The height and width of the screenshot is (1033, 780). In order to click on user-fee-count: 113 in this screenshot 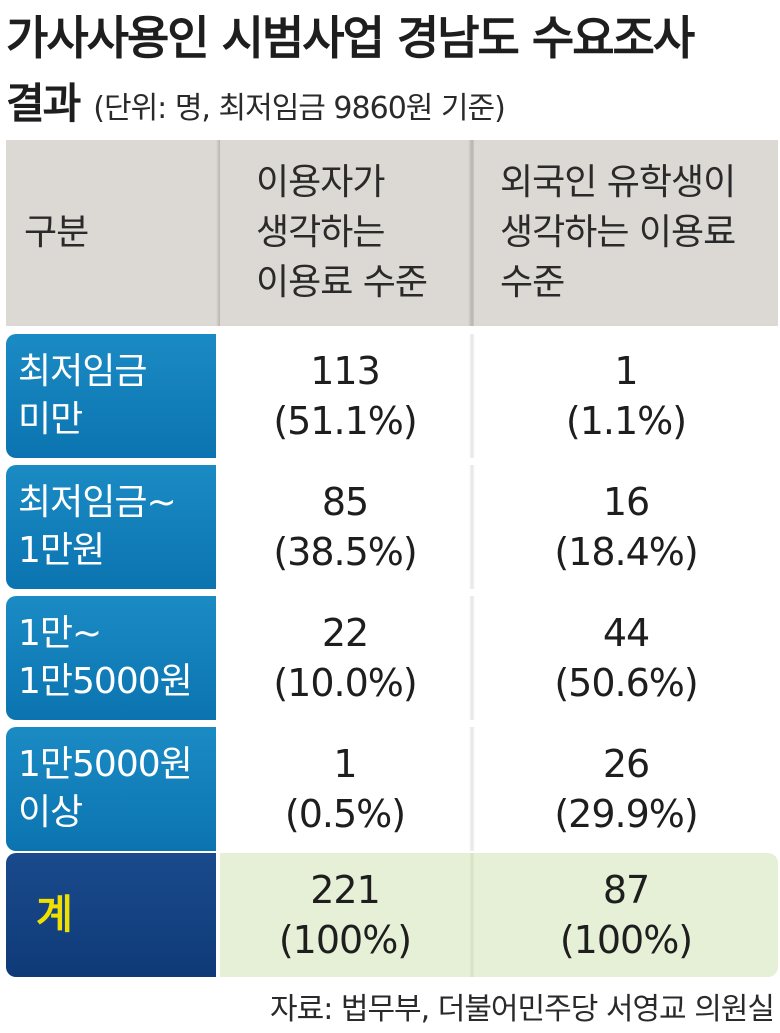, I will do `click(345, 371)`.